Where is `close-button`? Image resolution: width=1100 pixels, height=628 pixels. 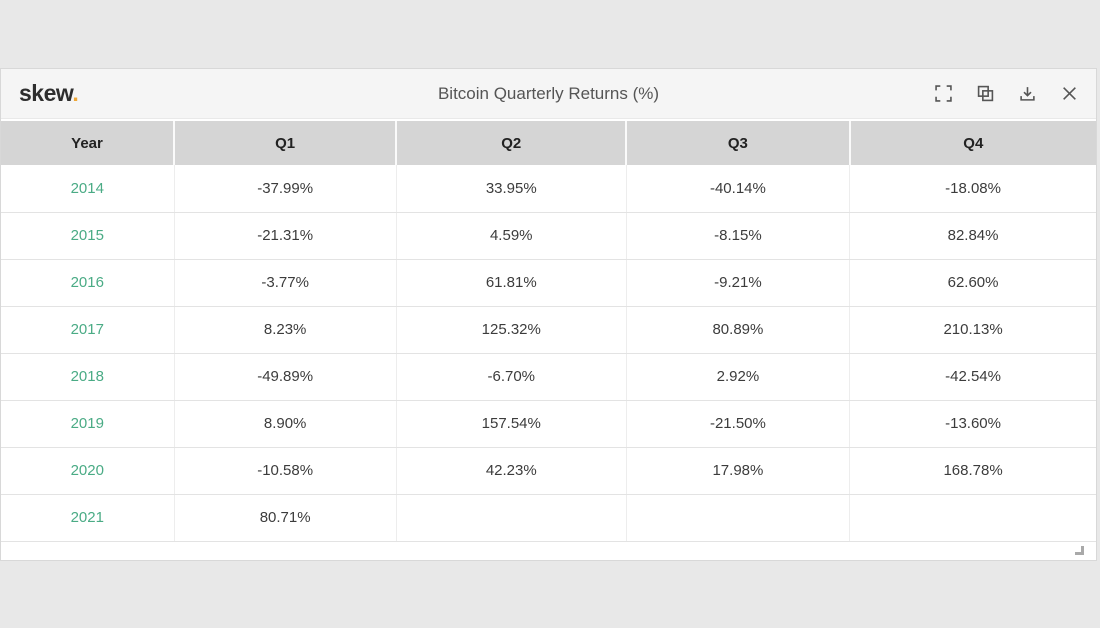
close-button is located at coordinates (1069, 94).